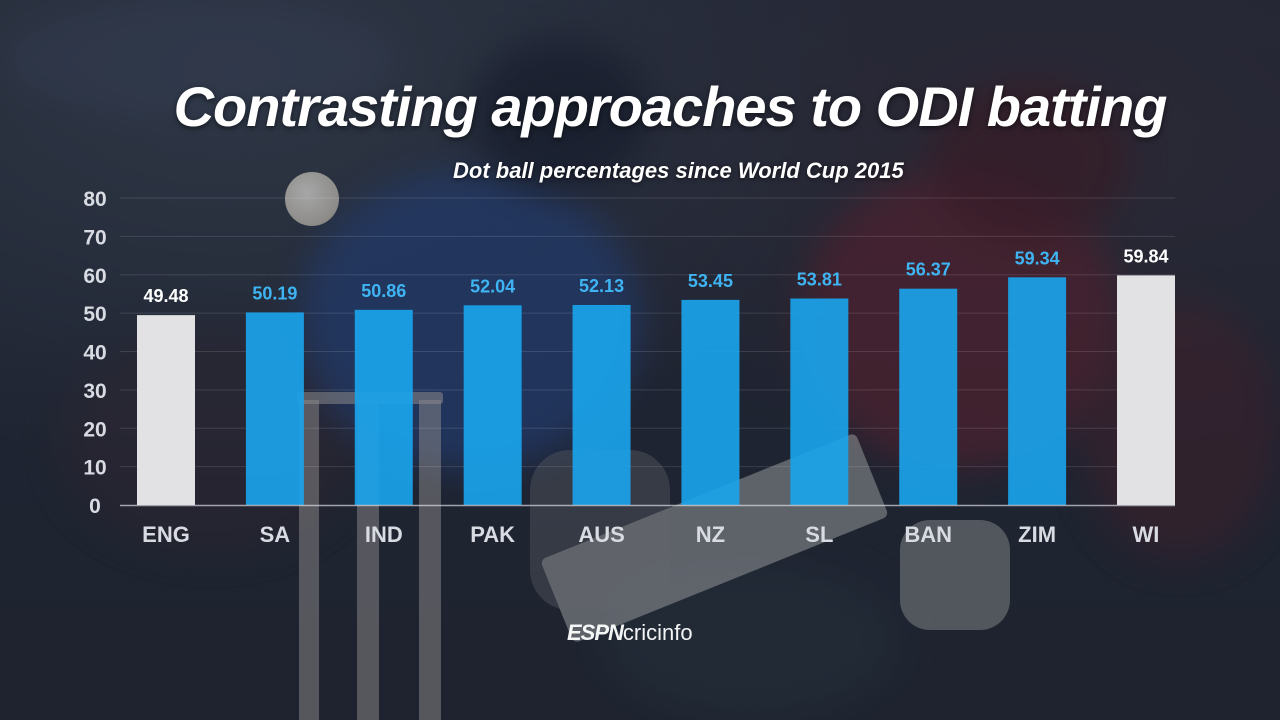  What do you see at coordinates (94, 199) in the screenshot?
I see `y-tick-label: 80` at bounding box center [94, 199].